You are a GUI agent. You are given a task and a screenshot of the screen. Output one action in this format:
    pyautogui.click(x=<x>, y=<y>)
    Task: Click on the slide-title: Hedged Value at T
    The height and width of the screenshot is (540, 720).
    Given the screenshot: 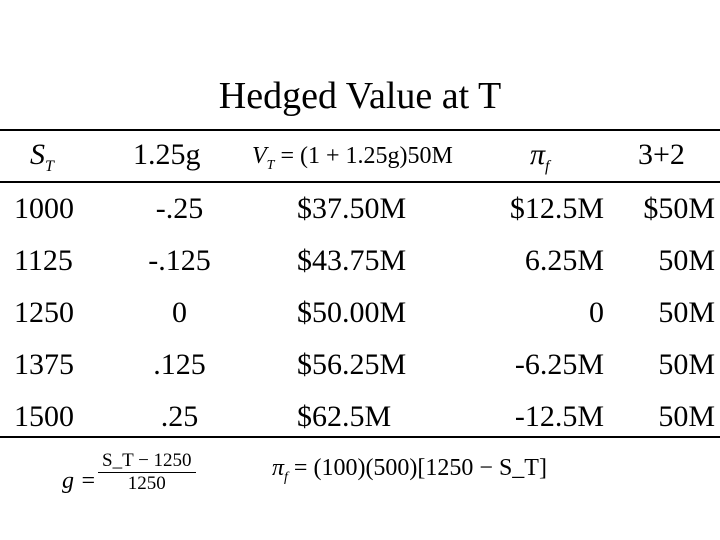 What is the action you would take?
    pyautogui.click(x=360, y=96)
    